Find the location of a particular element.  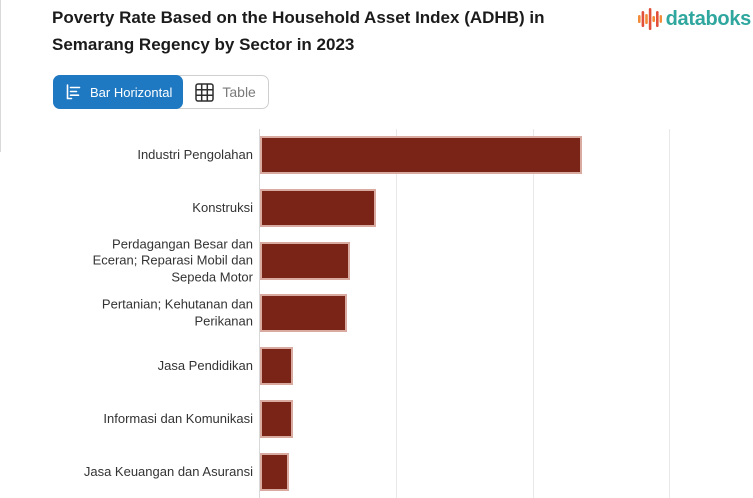

databoks-logo: databoks is located at coordinates (694, 19).